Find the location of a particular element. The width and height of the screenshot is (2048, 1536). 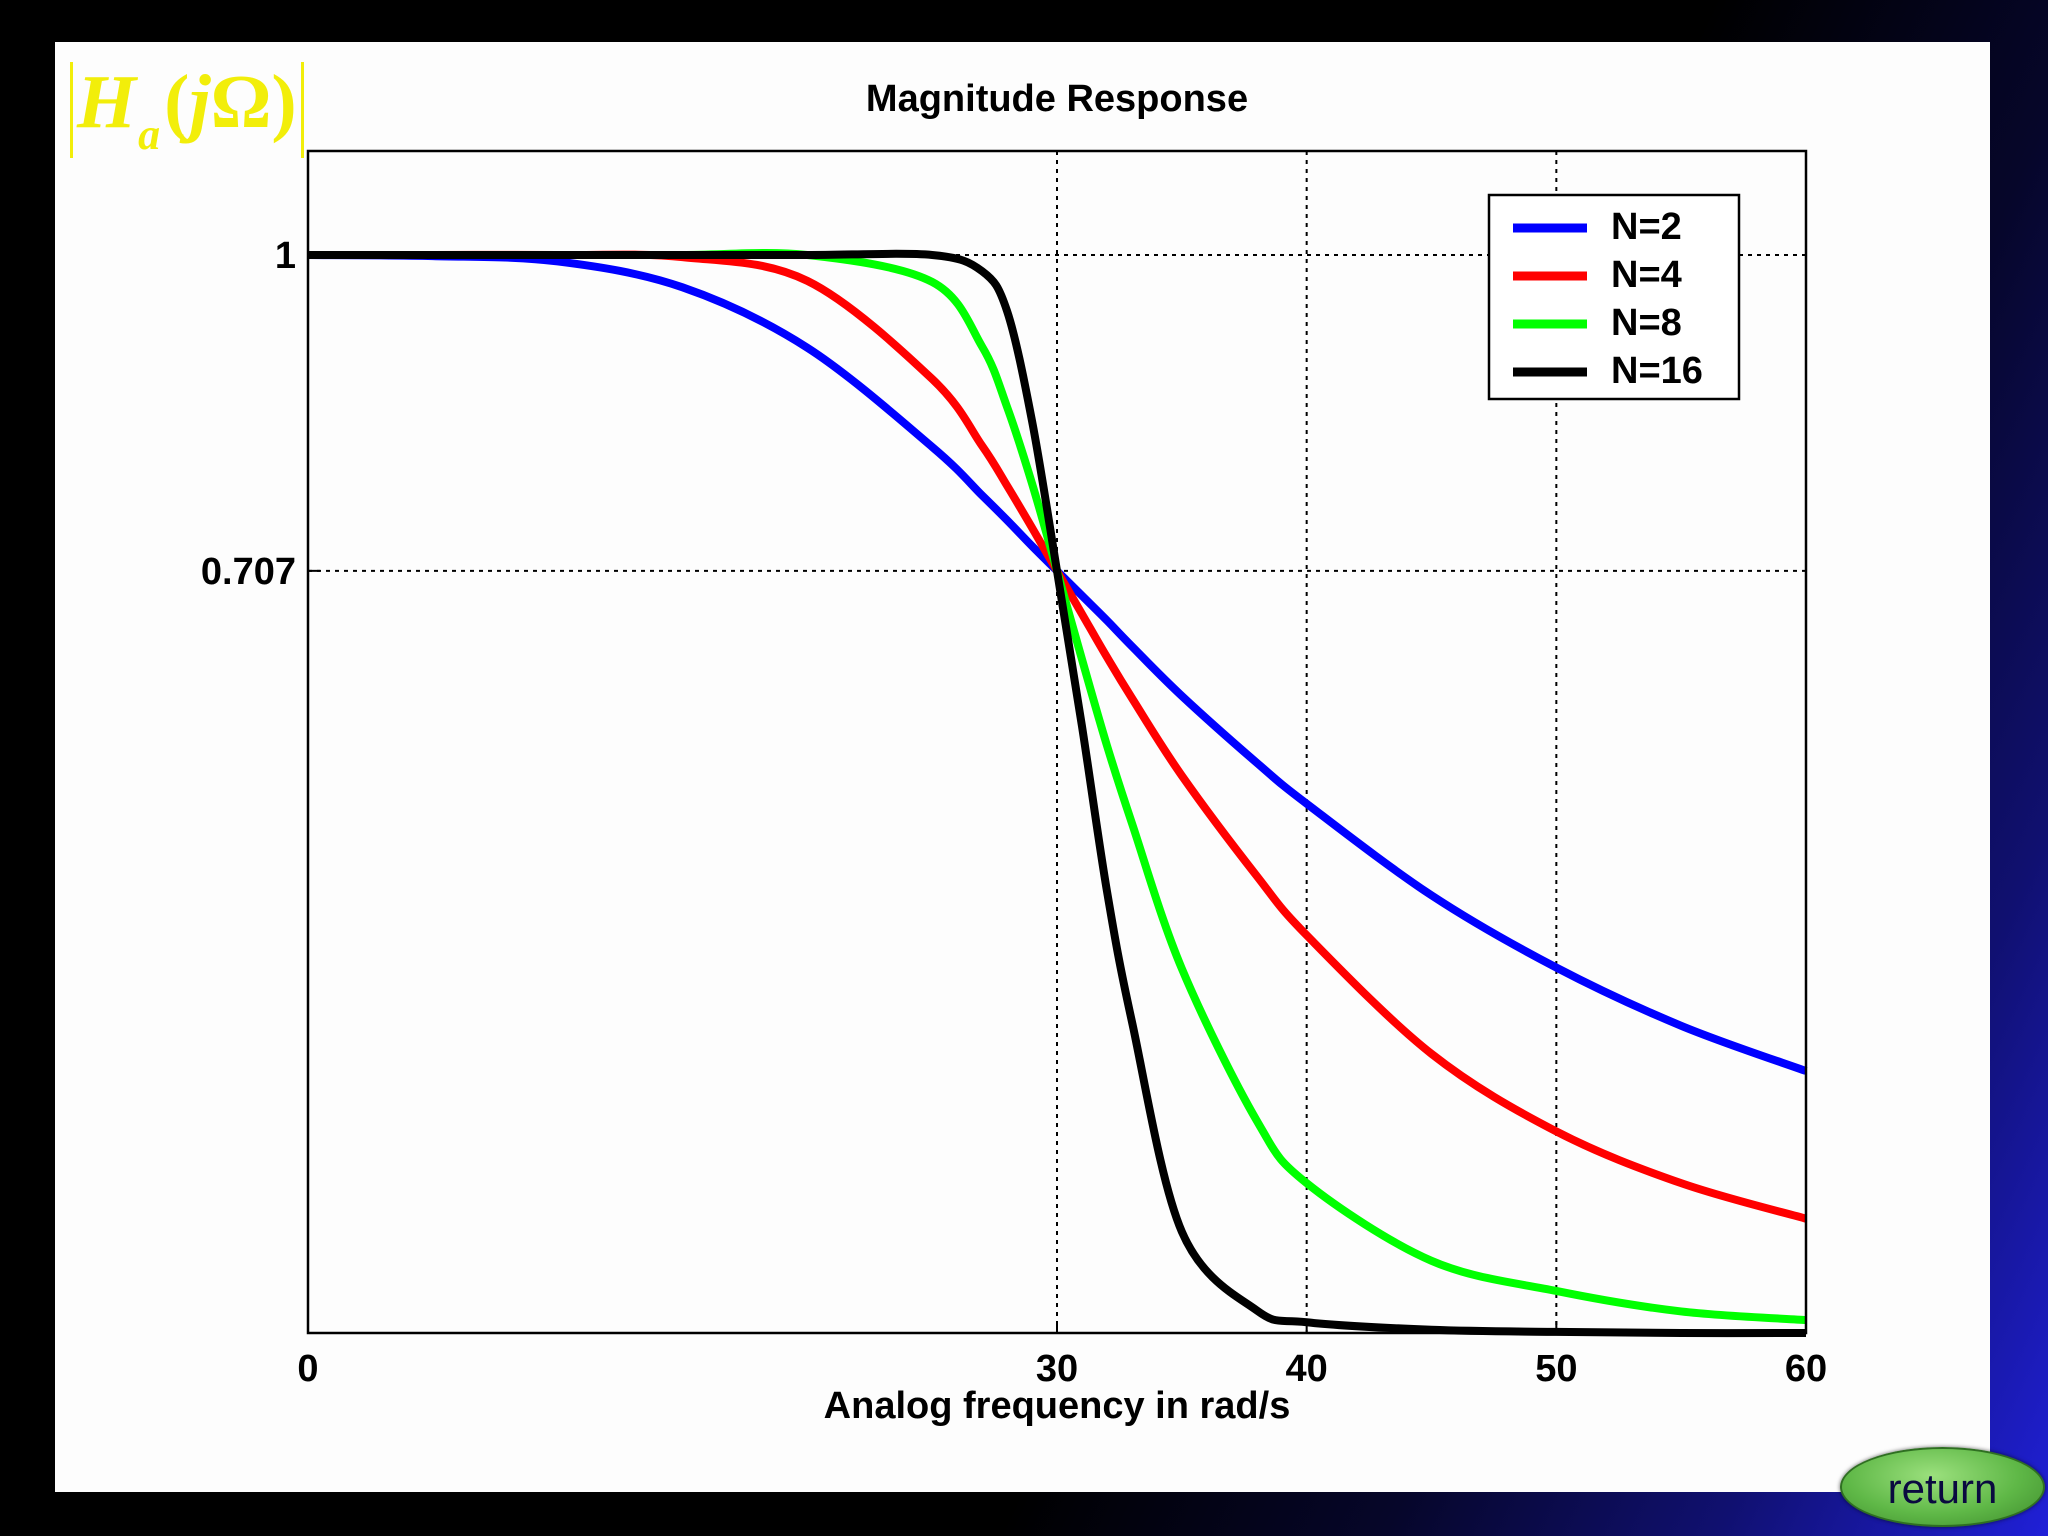

y-tick-label: 0.707 is located at coordinates (248, 572).